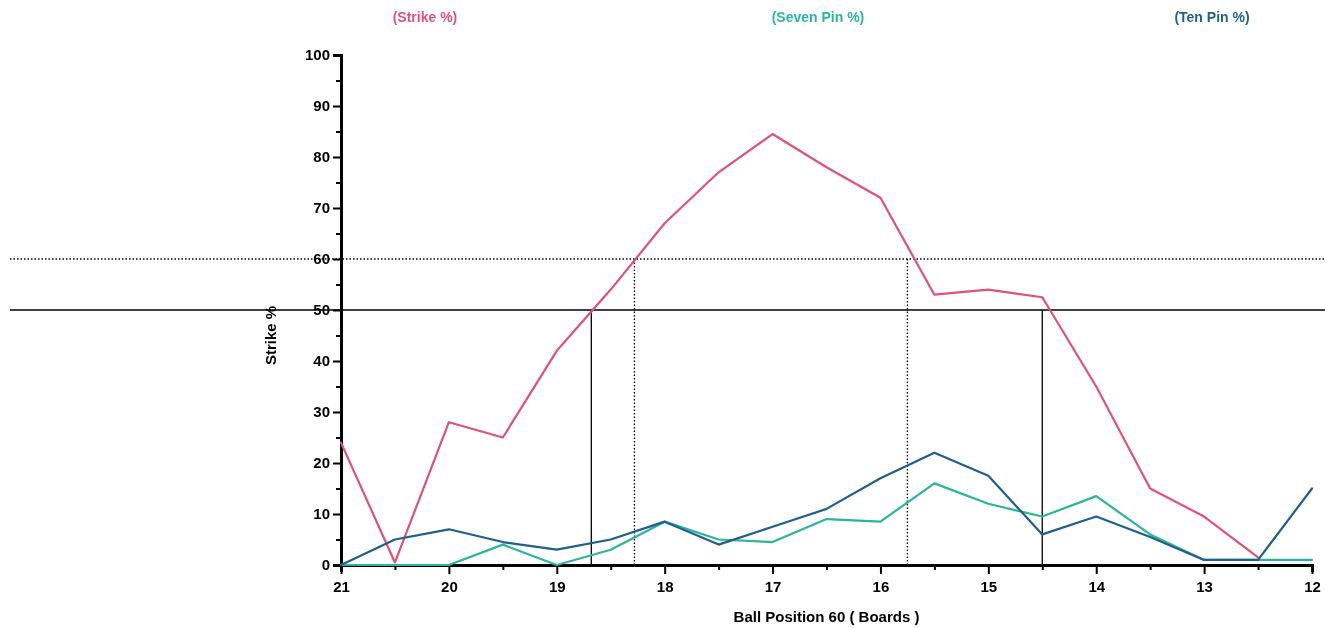  Describe the element at coordinates (989, 586) in the screenshot. I see `x-tick-label: 15` at that location.